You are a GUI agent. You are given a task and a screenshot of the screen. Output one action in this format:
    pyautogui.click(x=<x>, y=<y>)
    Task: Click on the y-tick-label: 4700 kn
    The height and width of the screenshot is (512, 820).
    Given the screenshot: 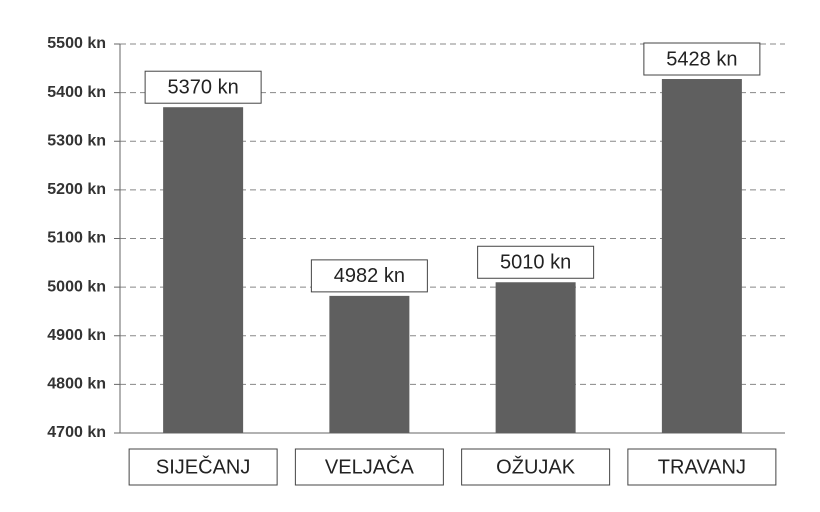 What is the action you would take?
    pyautogui.click(x=76, y=432)
    